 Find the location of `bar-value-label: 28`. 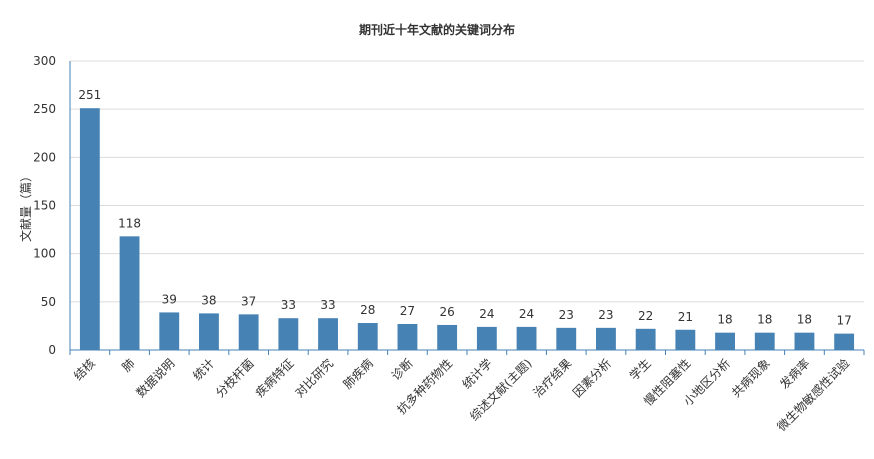

bar-value-label: 28 is located at coordinates (367, 310).